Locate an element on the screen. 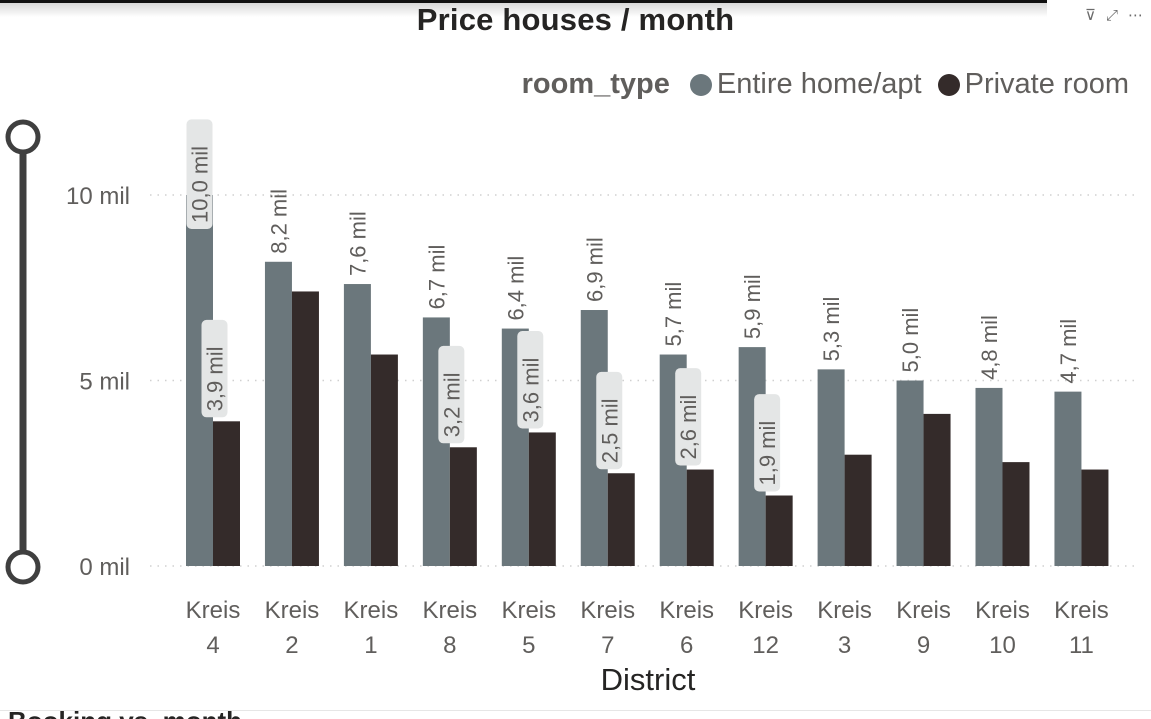 The width and height of the screenshot is (1151, 719). legend-title: room_type is located at coordinates (595, 84).